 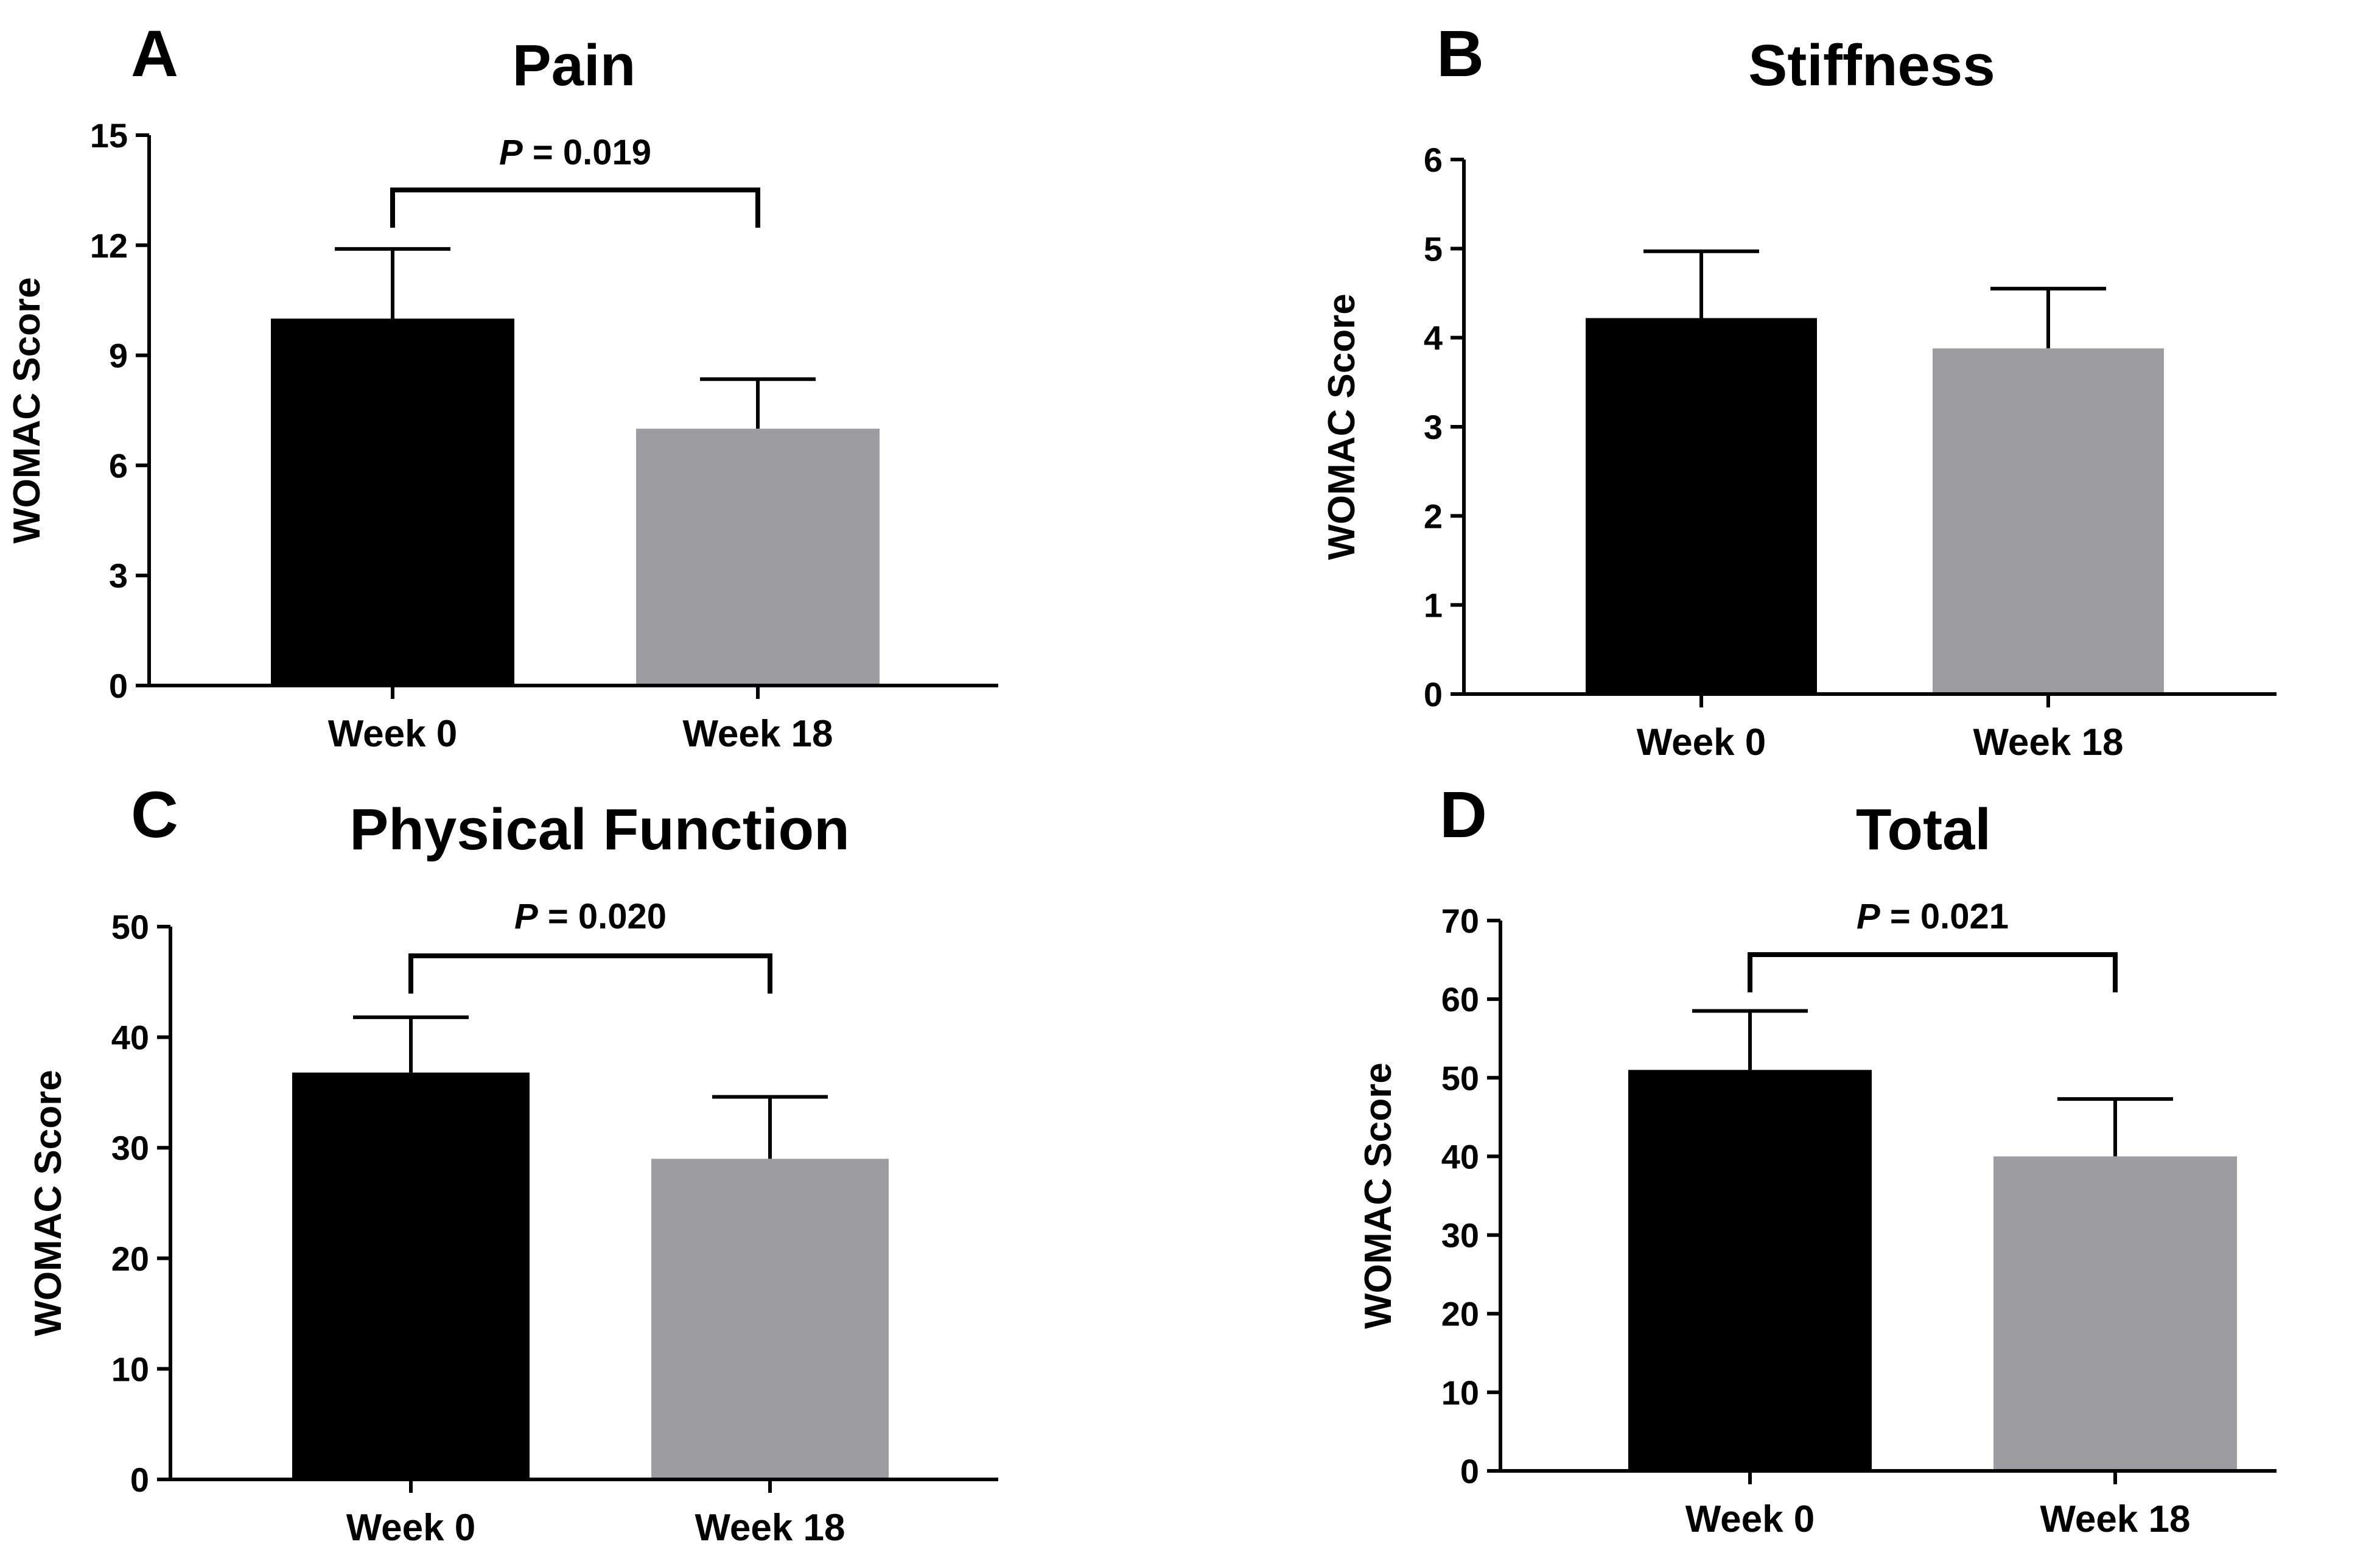 What do you see at coordinates (1433, 249) in the screenshot?
I see `y-tick-label: 5` at bounding box center [1433, 249].